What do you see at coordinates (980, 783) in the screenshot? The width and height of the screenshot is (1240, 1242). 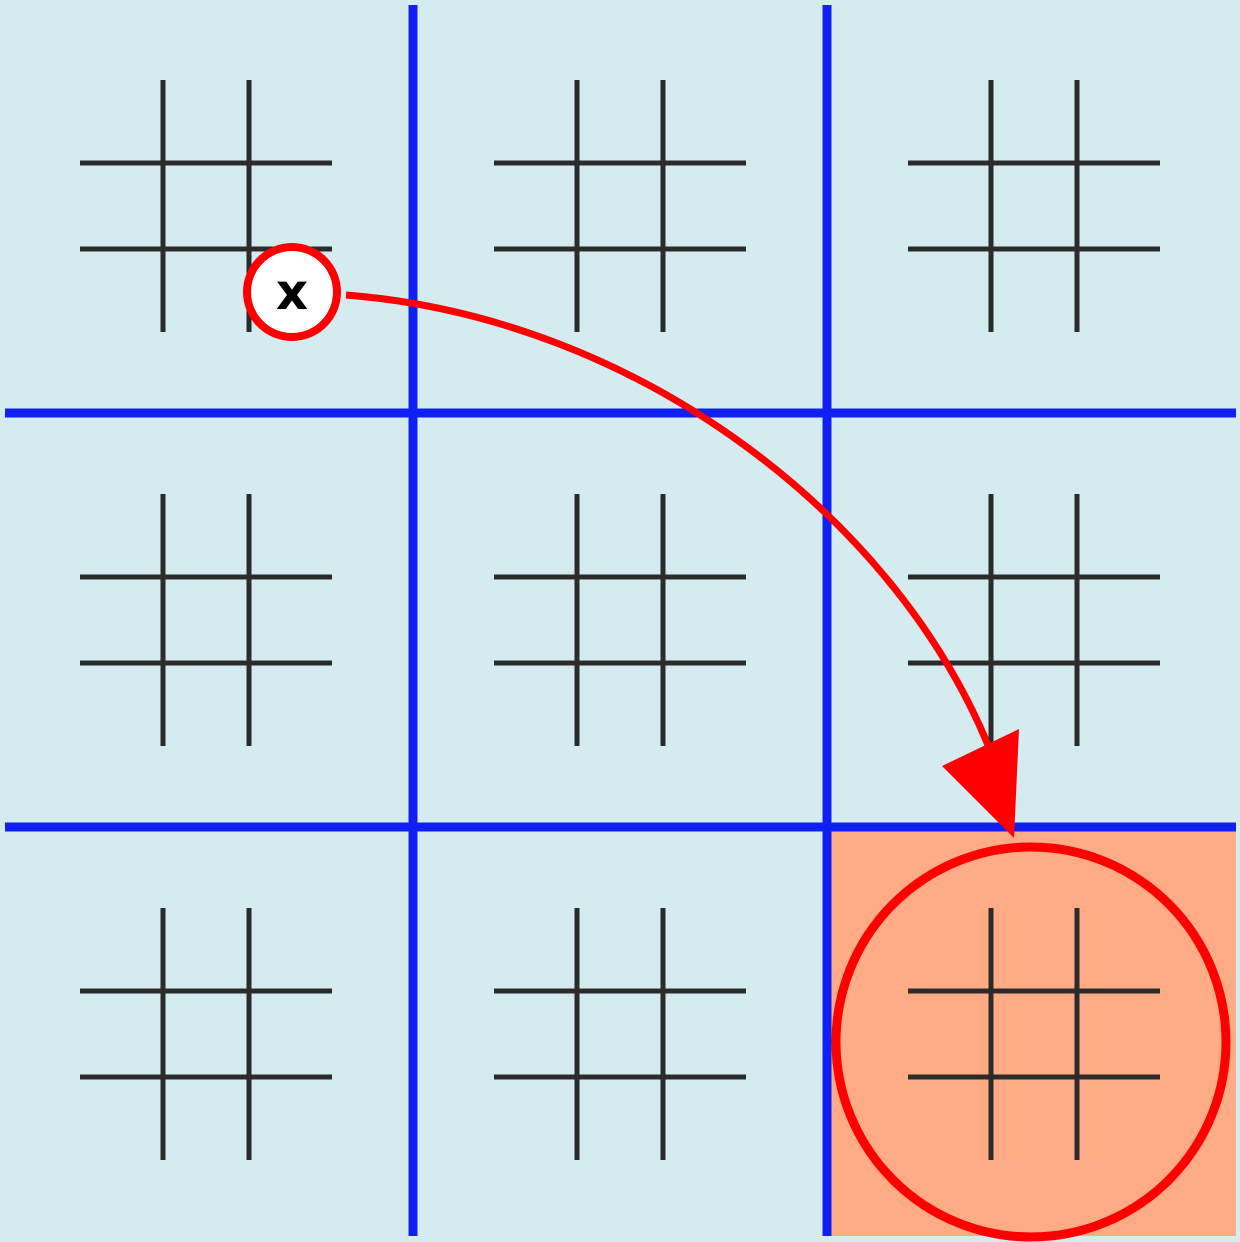 I see `arrow-head-icon` at bounding box center [980, 783].